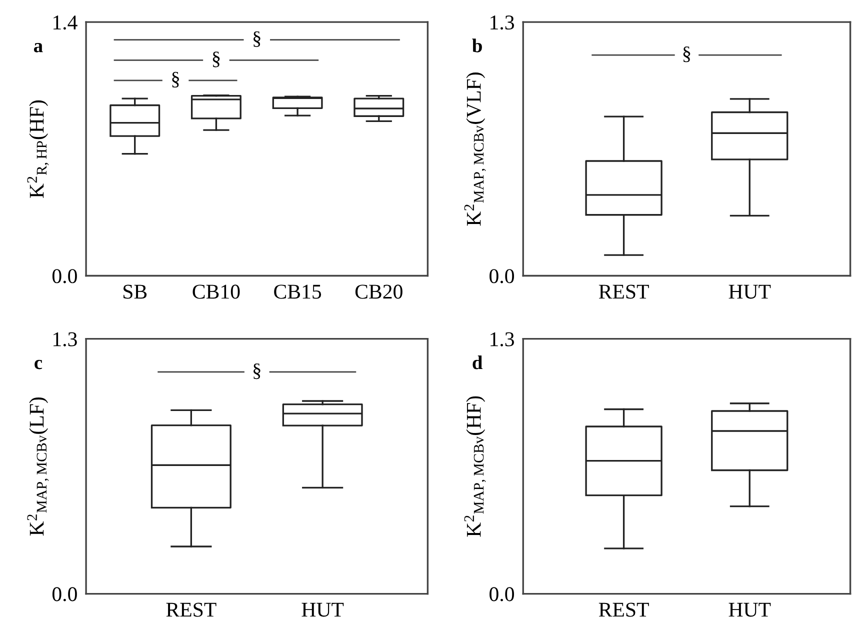  I want to click on text: a, so click(38, 47).